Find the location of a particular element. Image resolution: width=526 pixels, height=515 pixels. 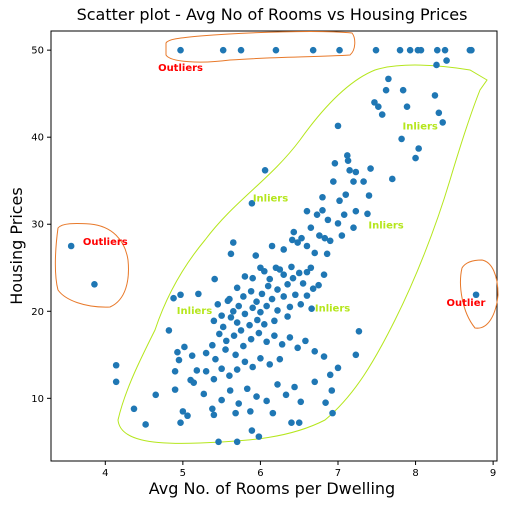

annotation-label: Outliers is located at coordinates (105, 242).